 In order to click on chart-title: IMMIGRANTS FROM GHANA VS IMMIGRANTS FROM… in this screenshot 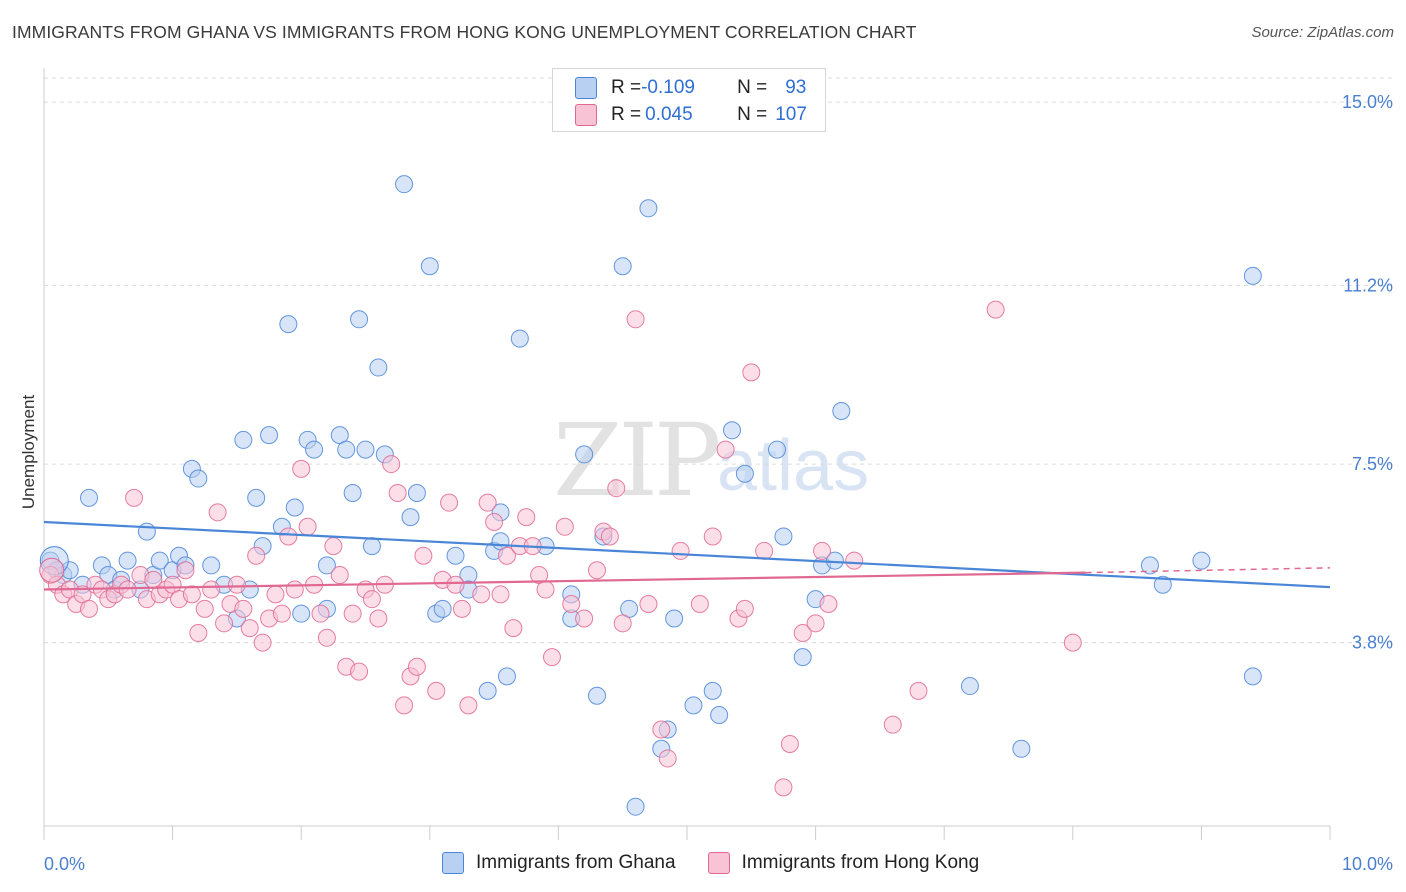, I will do `click(464, 32)`.